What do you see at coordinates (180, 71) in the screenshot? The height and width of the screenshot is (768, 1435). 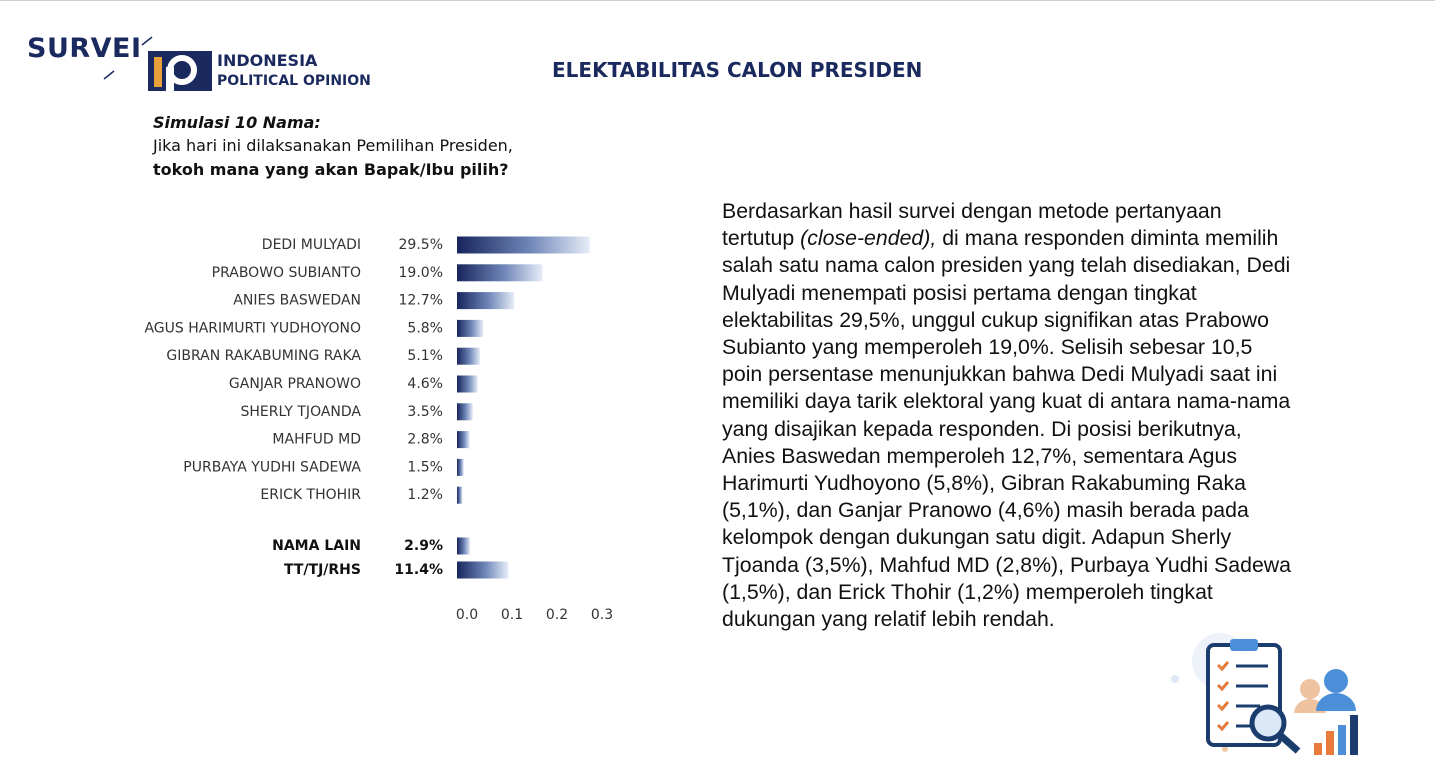 I see `logo` at bounding box center [180, 71].